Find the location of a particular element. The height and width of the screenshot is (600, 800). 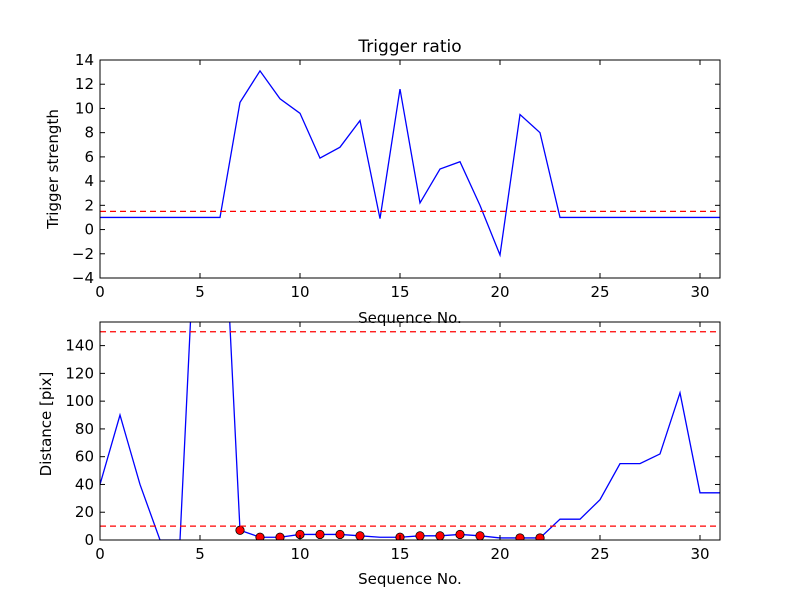

top-chart-title: Trigger ratio is located at coordinates (409, 47).